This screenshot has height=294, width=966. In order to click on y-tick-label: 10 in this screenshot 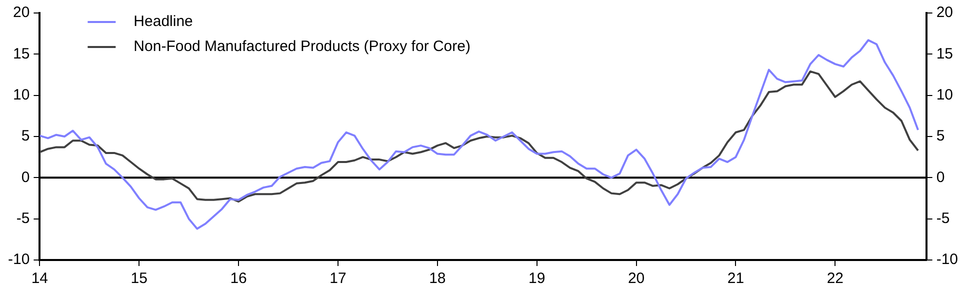, I will do `click(21, 95)`.